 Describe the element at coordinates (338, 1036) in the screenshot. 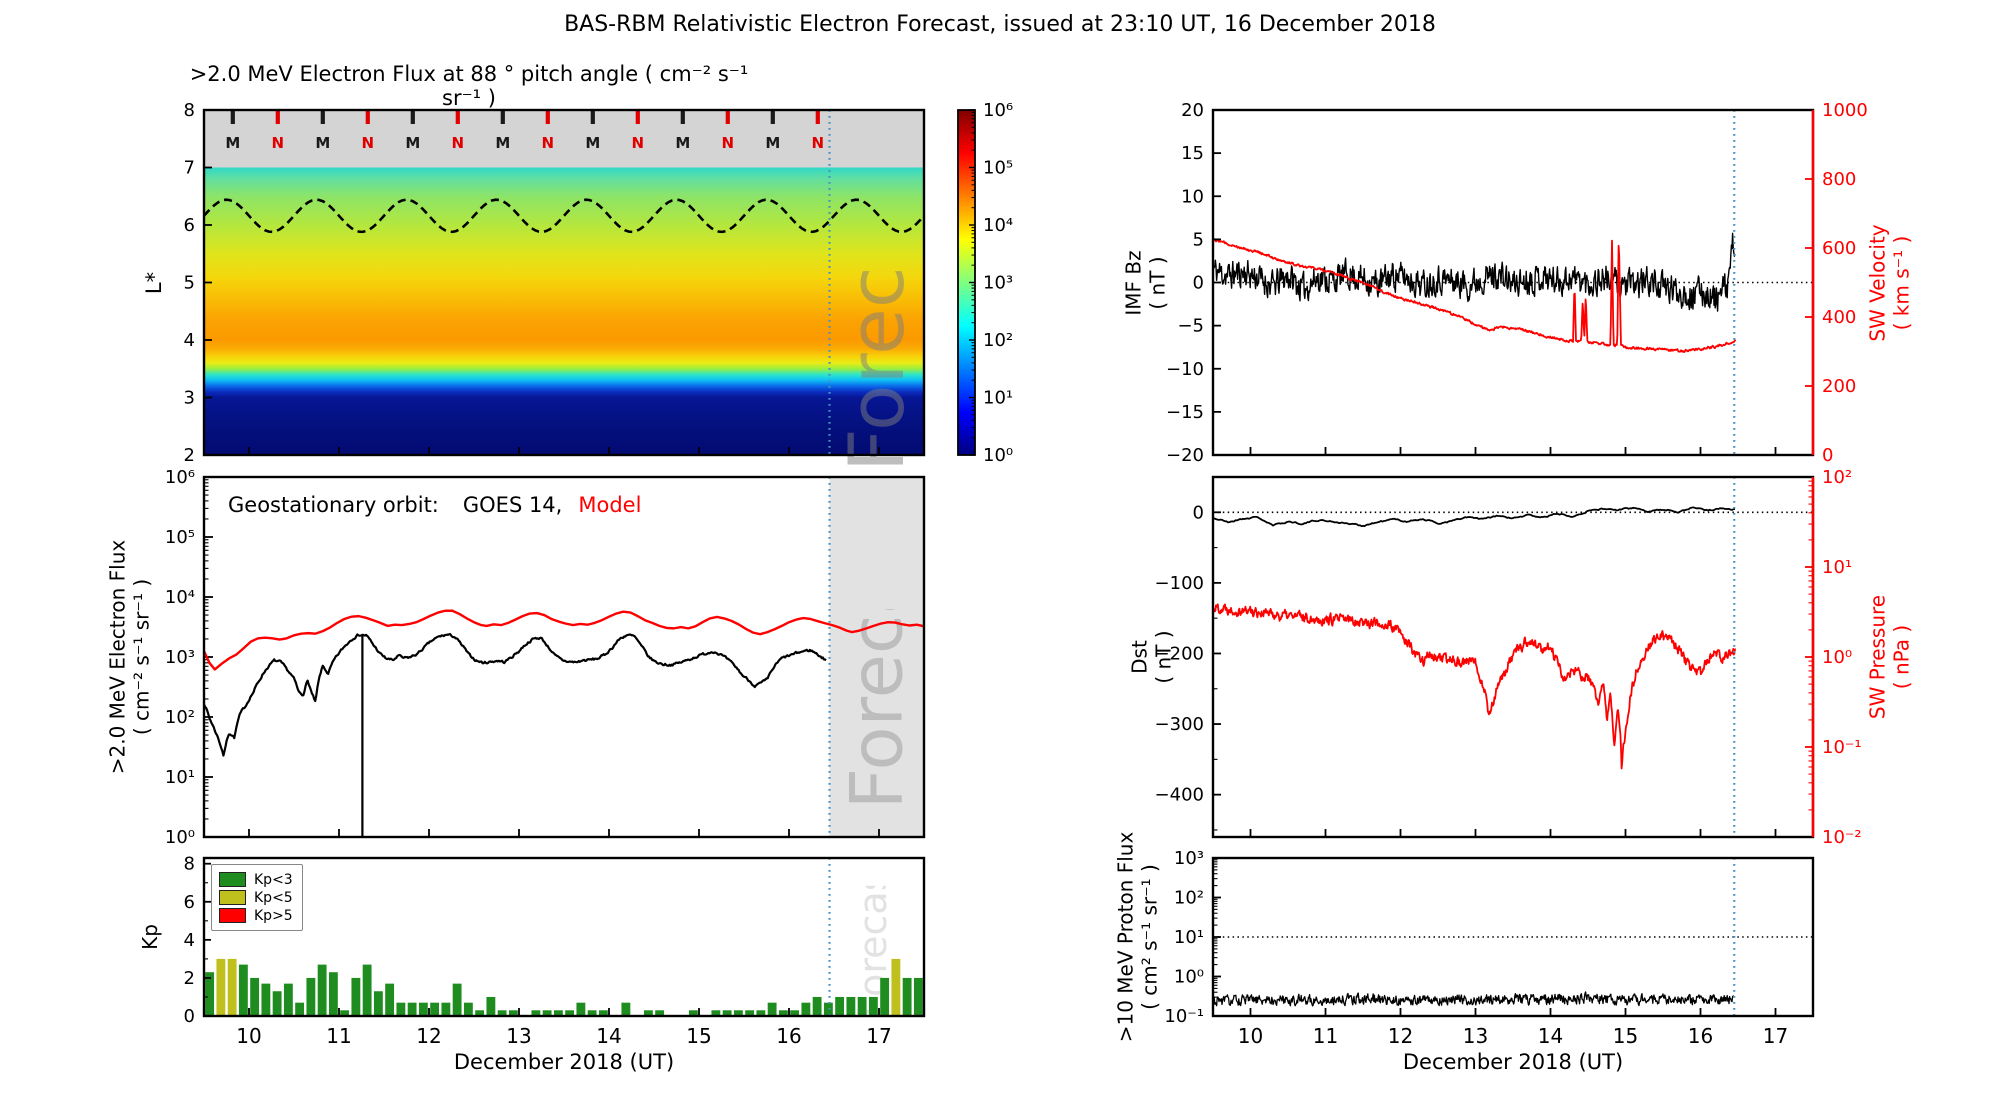

I see `x-tick-label: 11` at that location.